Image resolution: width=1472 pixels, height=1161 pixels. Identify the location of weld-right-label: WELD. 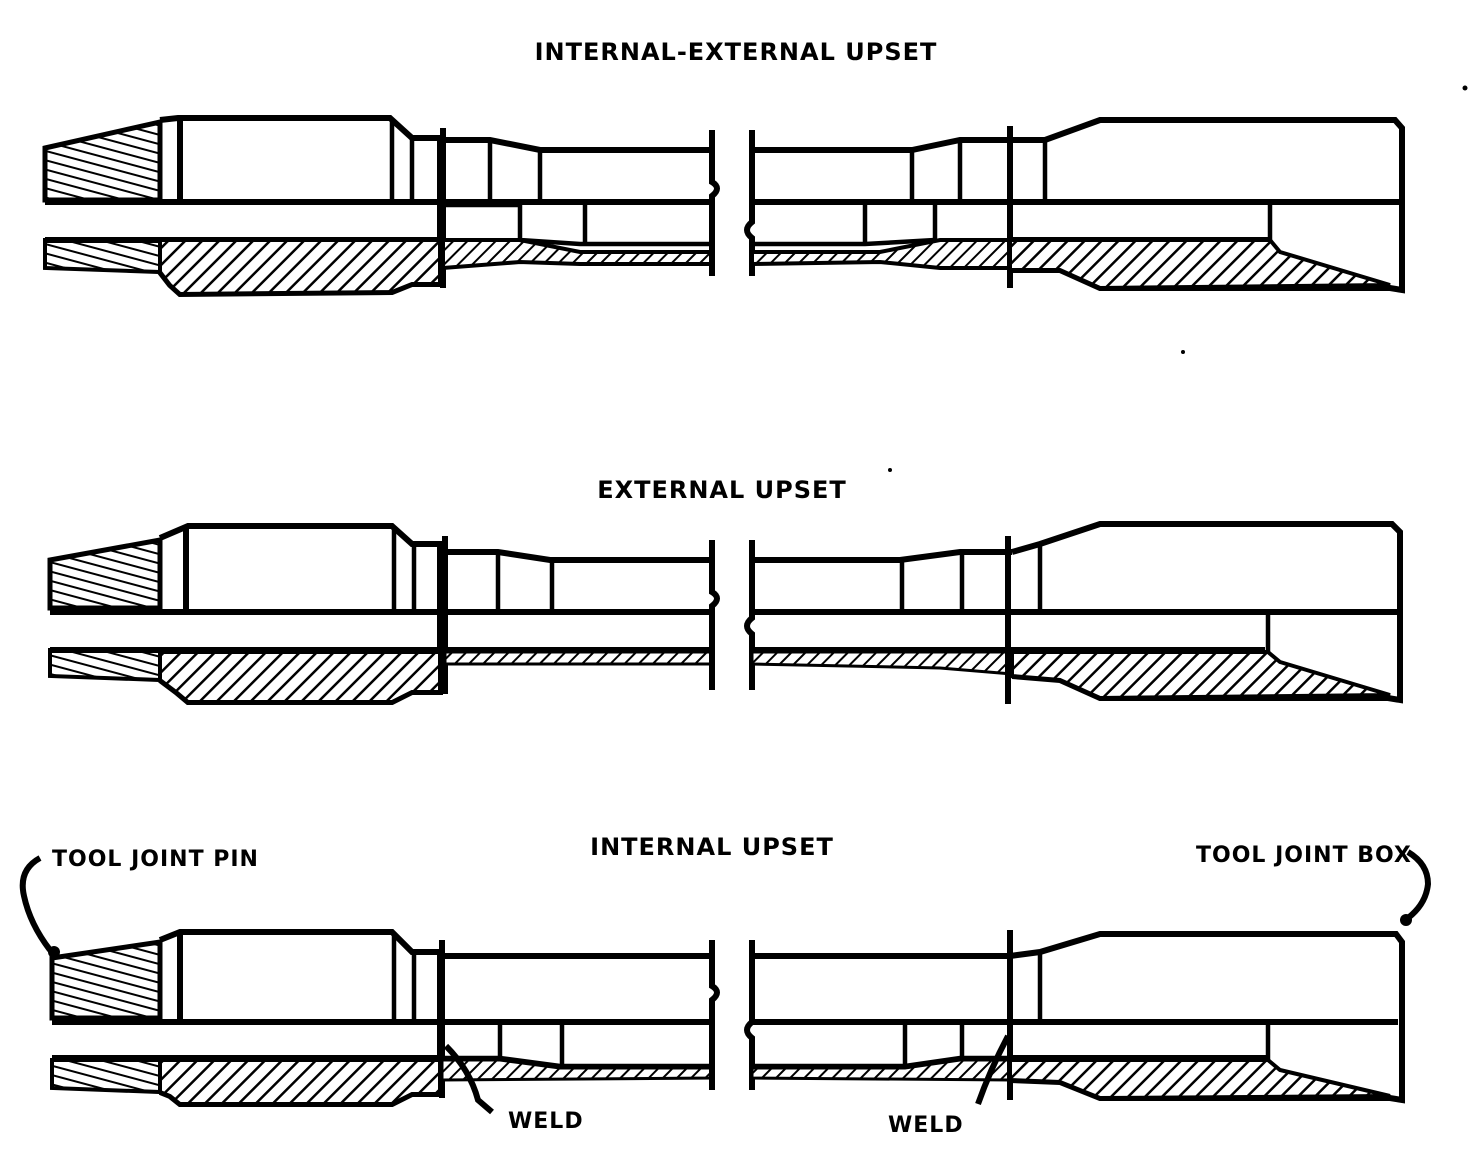
(926, 1125).